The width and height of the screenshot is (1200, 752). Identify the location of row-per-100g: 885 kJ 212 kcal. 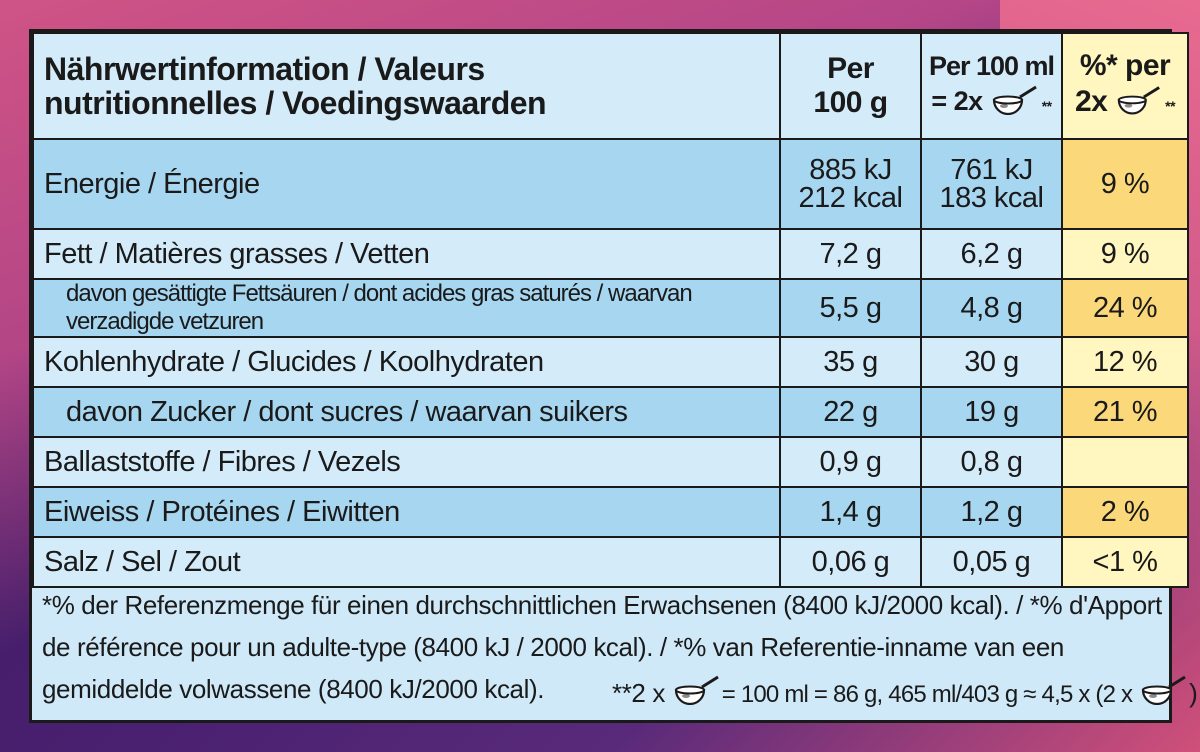
(850, 184).